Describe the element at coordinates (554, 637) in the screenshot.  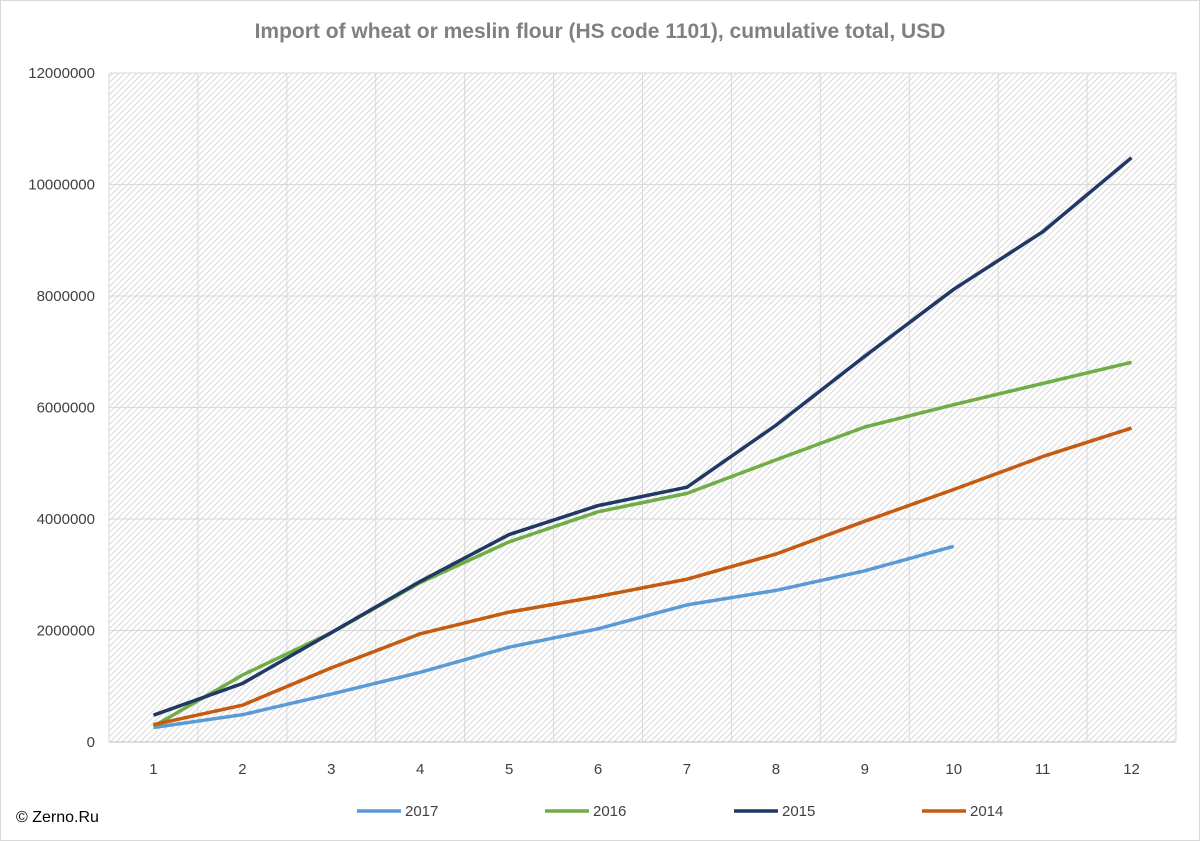
I see `series-line-2017` at that location.